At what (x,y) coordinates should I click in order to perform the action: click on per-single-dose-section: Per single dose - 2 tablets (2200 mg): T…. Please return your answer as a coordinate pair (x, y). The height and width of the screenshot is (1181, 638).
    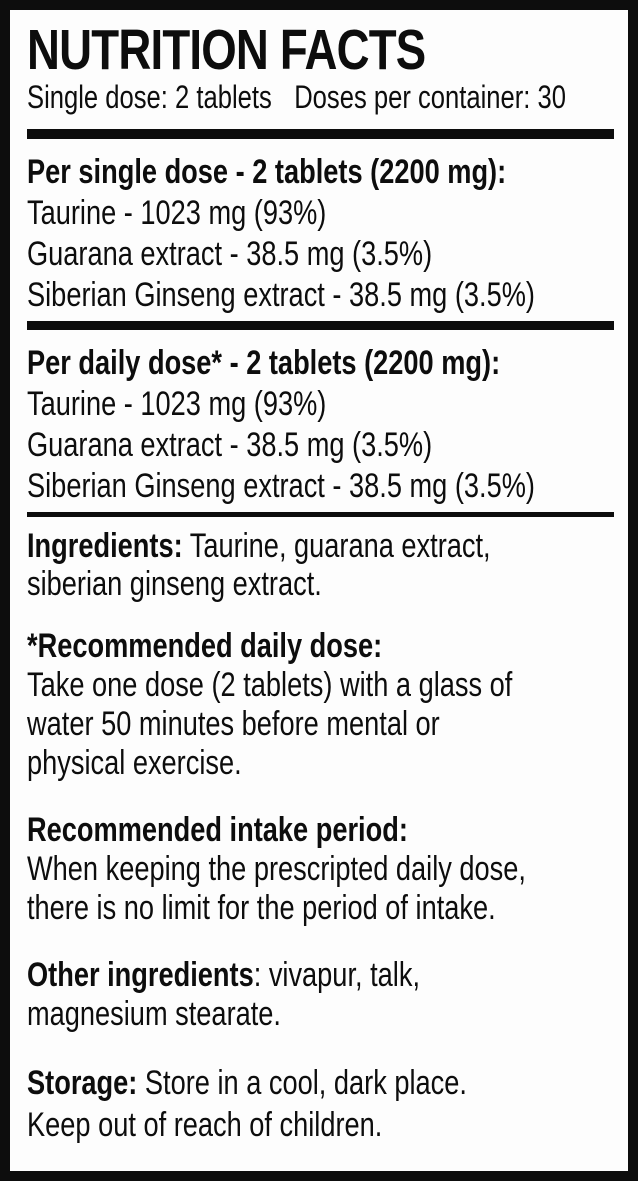
    Looking at the image, I should click on (320, 233).